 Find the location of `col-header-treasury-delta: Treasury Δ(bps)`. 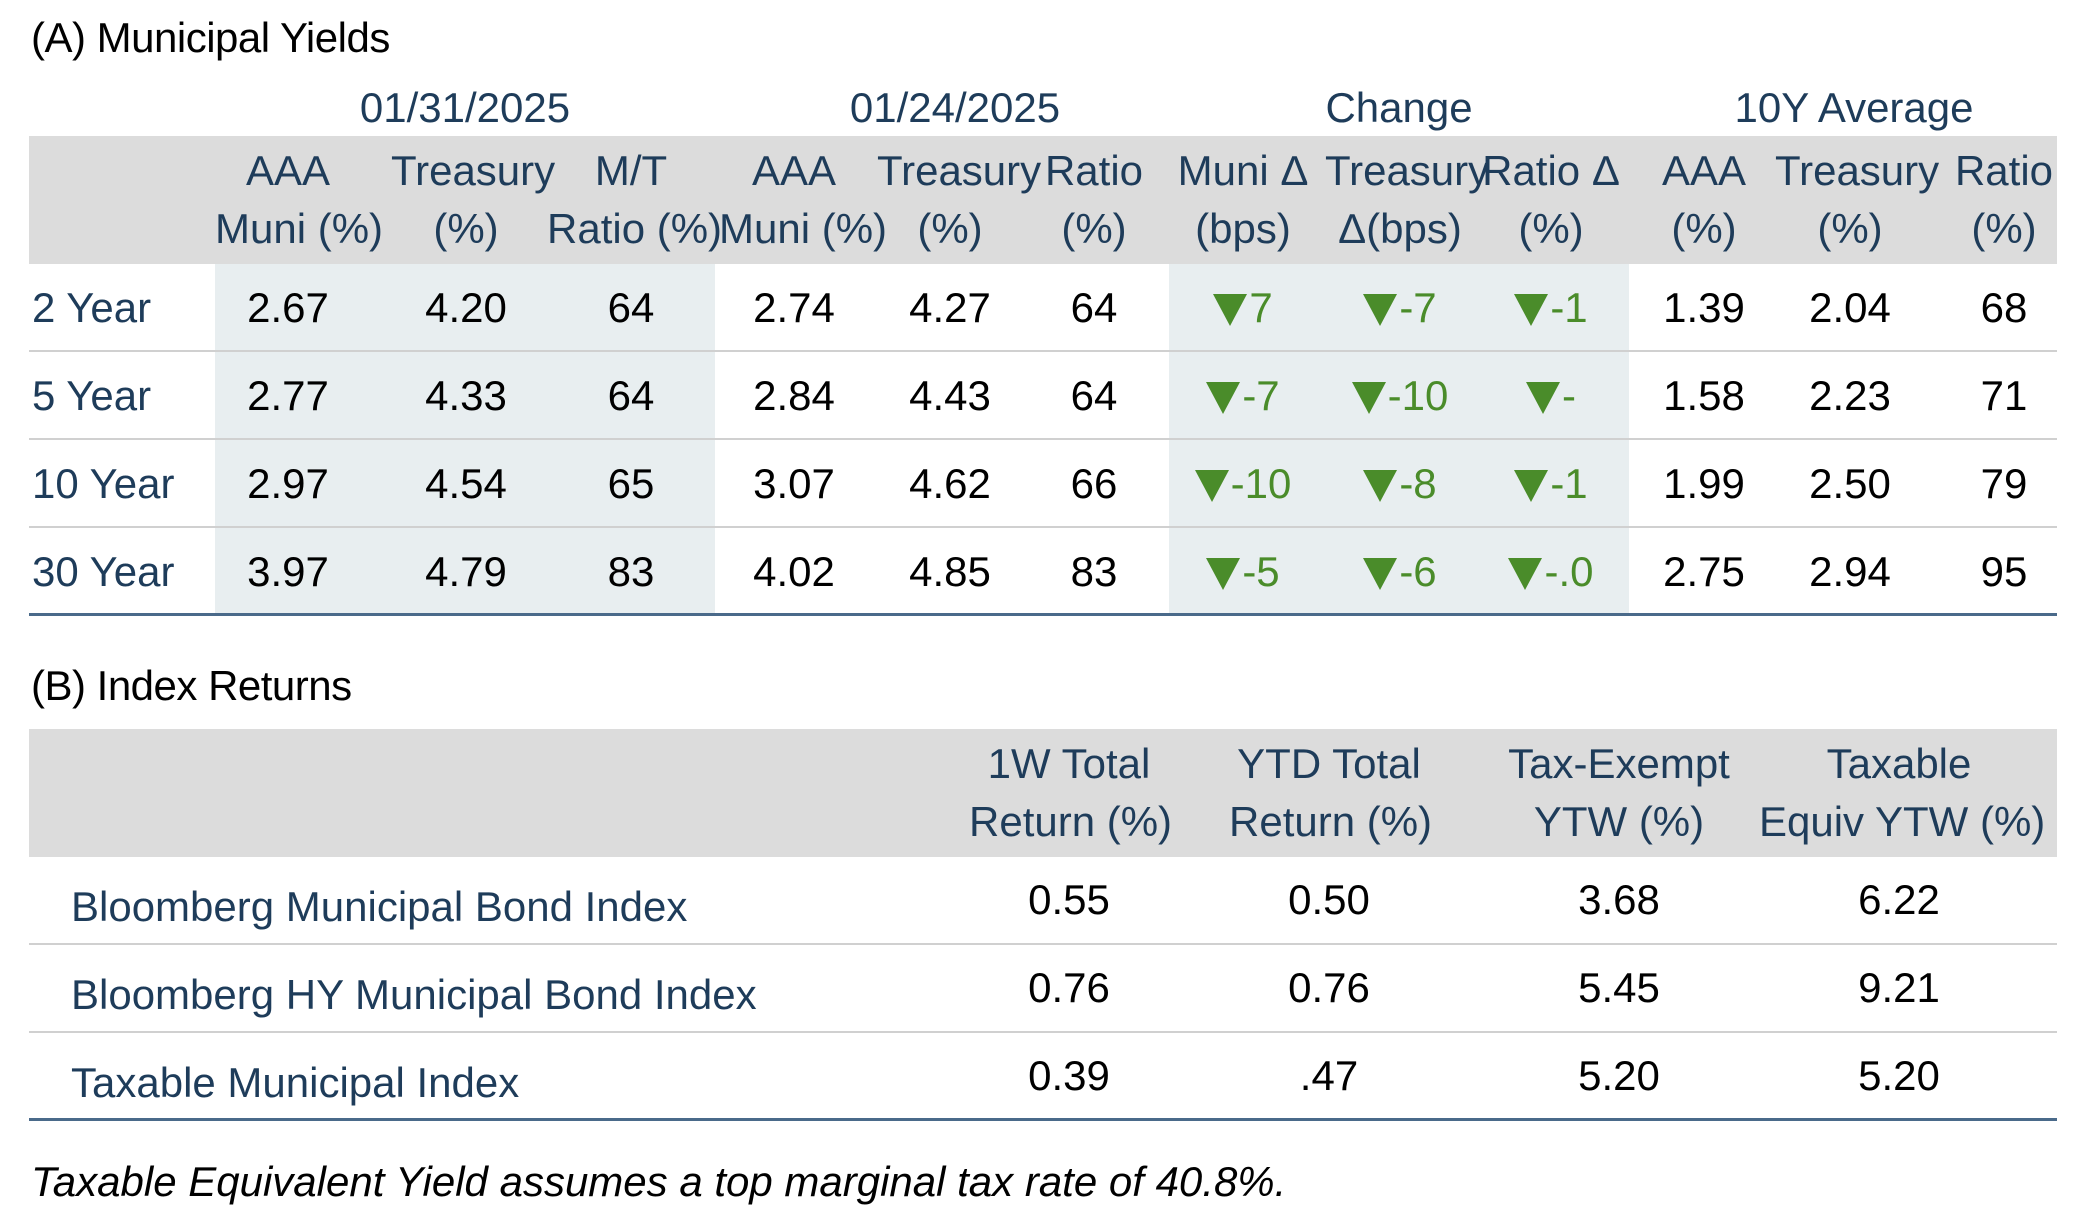

col-header-treasury-delta: Treasury Δ(bps) is located at coordinates (1407, 199).